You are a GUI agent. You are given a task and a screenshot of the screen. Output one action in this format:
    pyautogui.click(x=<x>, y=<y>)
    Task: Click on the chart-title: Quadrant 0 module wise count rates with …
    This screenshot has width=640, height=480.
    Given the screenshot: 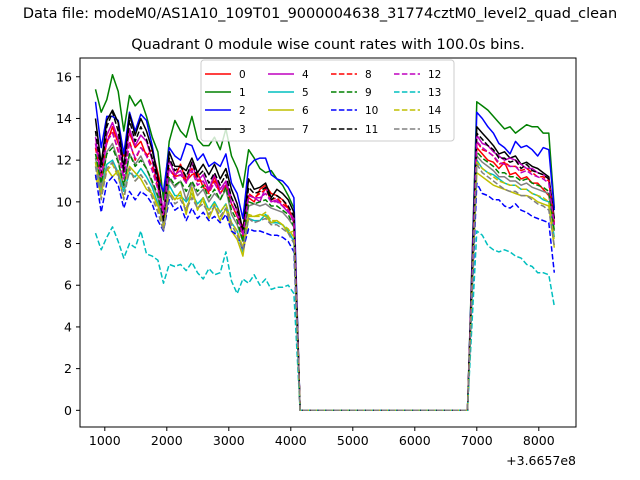 What is the action you would take?
    pyautogui.click(x=328, y=45)
    